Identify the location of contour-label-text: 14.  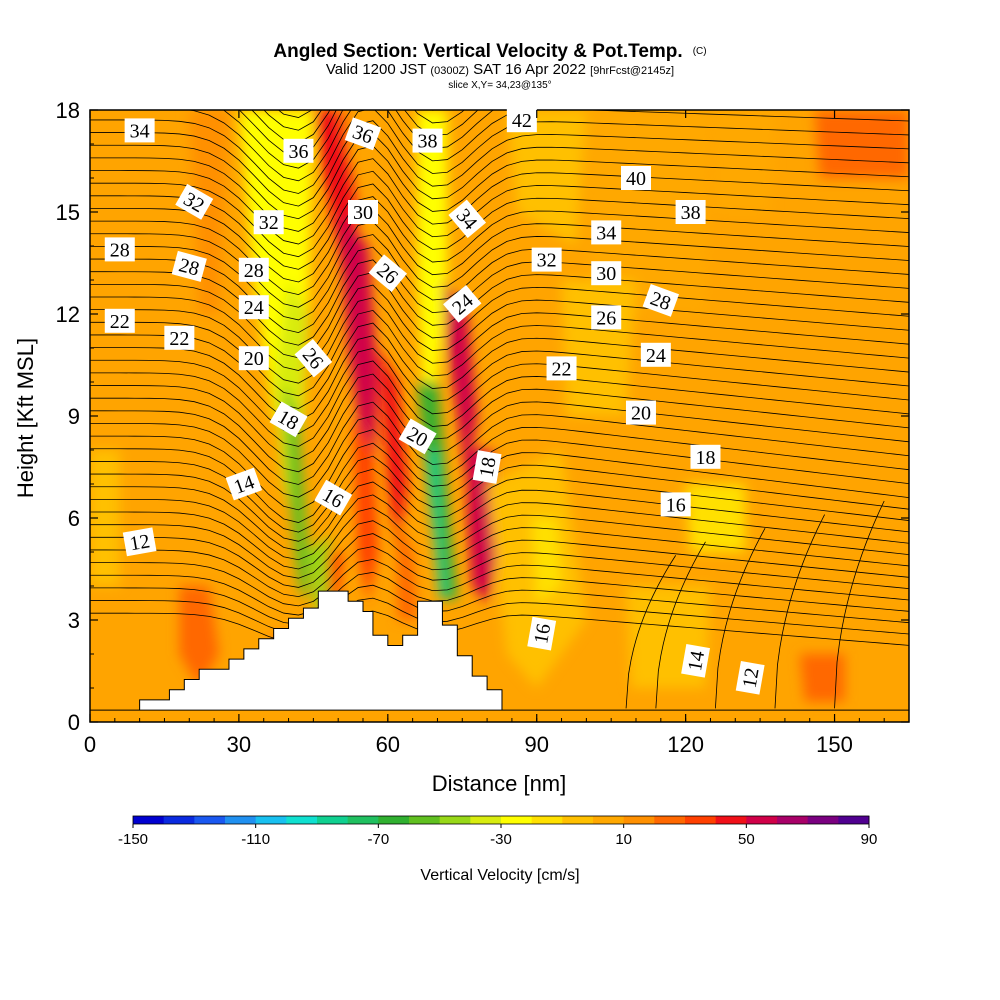
(696, 661).